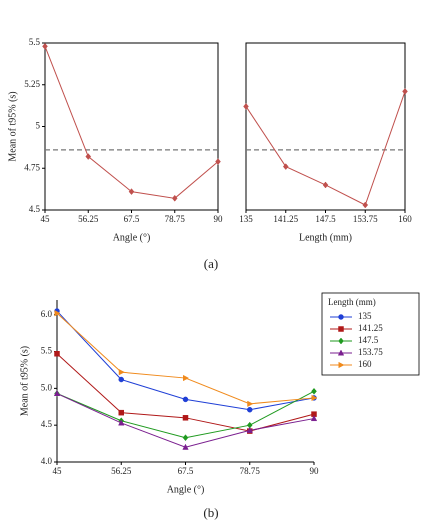  I want to click on y-tick-label: 5.0, so click(47, 387).